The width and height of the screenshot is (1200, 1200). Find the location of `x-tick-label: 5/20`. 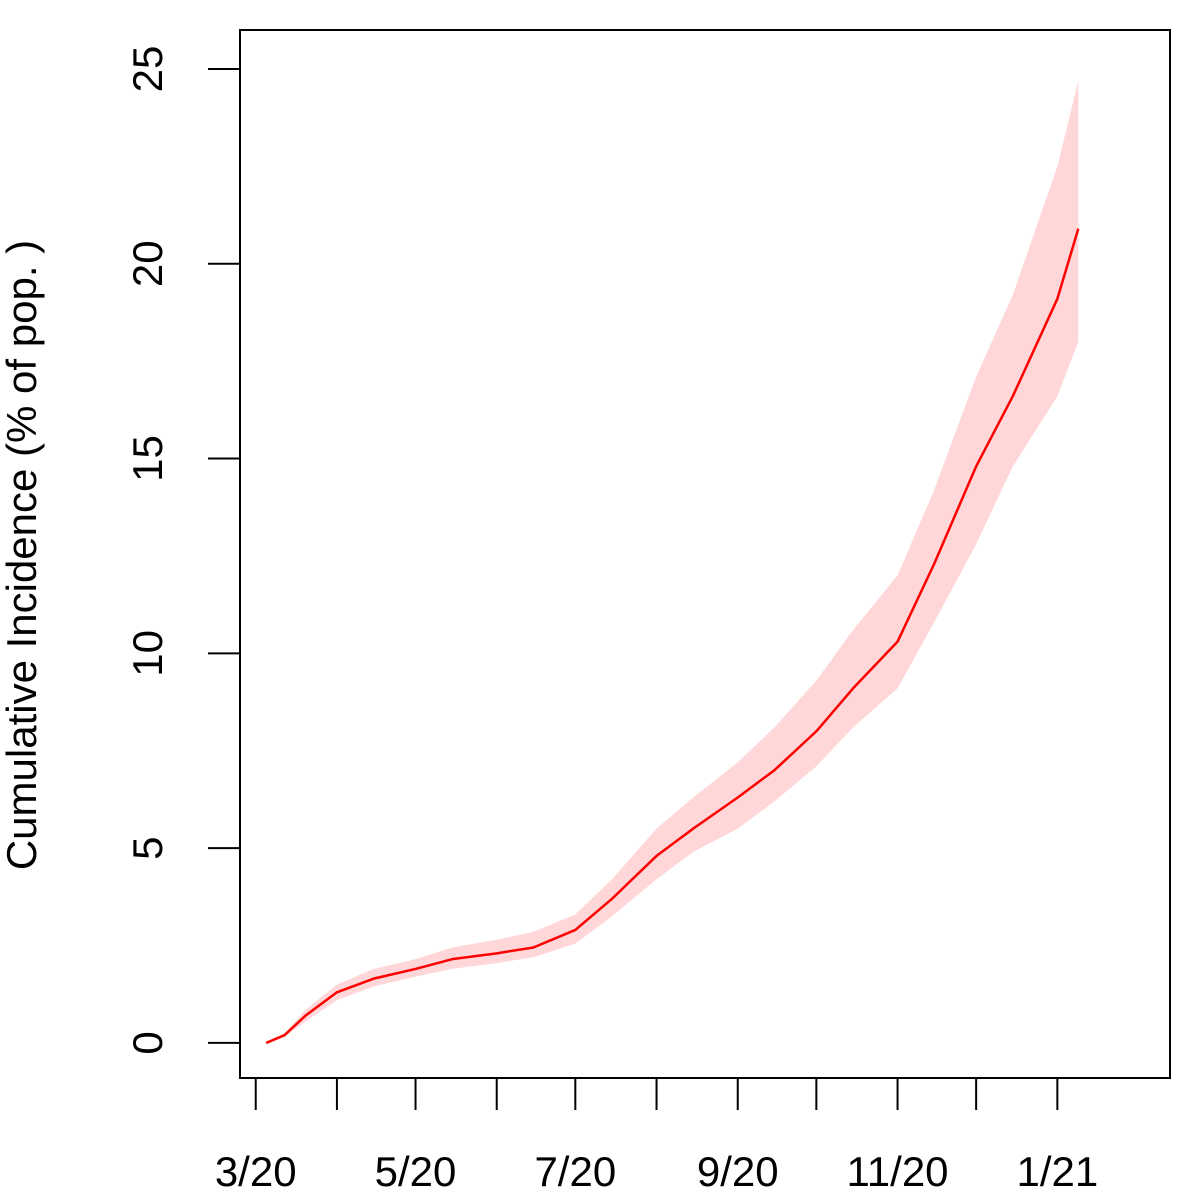

x-tick-label: 5/20 is located at coordinates (416, 1171).